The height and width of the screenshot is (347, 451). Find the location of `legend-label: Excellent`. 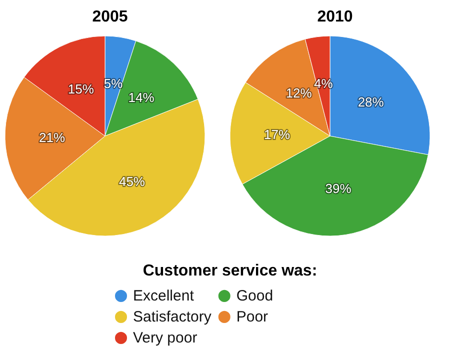

legend-label: Excellent is located at coordinates (164, 296).